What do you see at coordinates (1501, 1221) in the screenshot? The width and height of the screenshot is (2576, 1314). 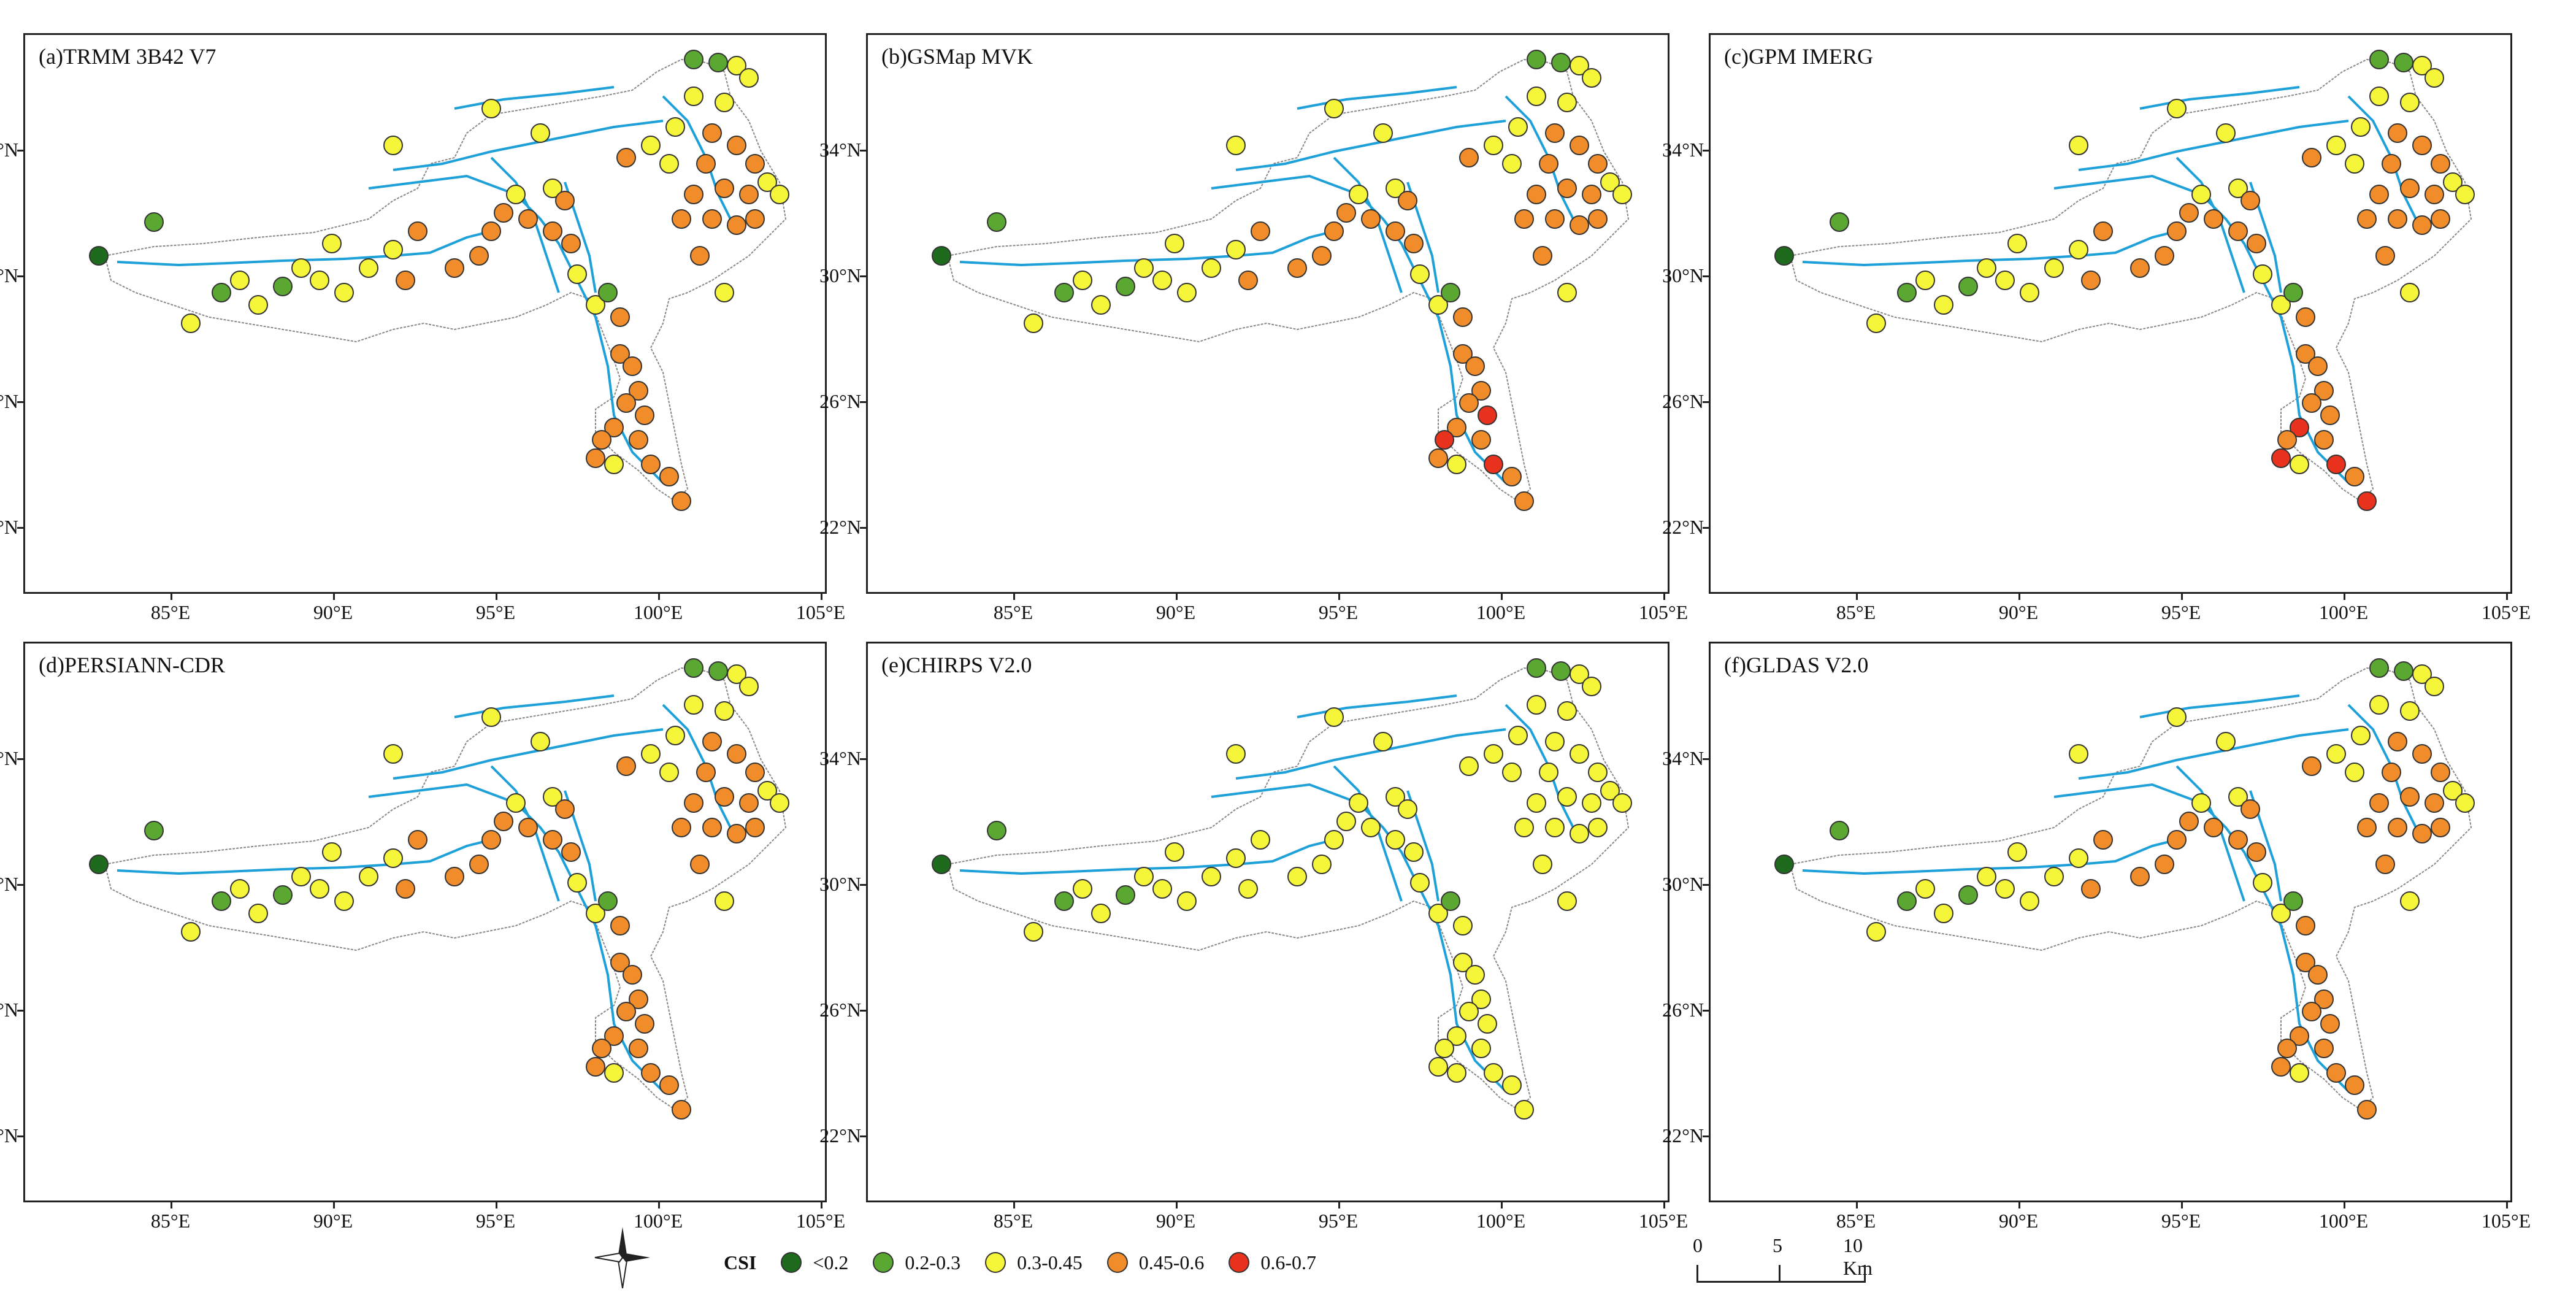 I see `x-tick-label: 100°E` at bounding box center [1501, 1221].